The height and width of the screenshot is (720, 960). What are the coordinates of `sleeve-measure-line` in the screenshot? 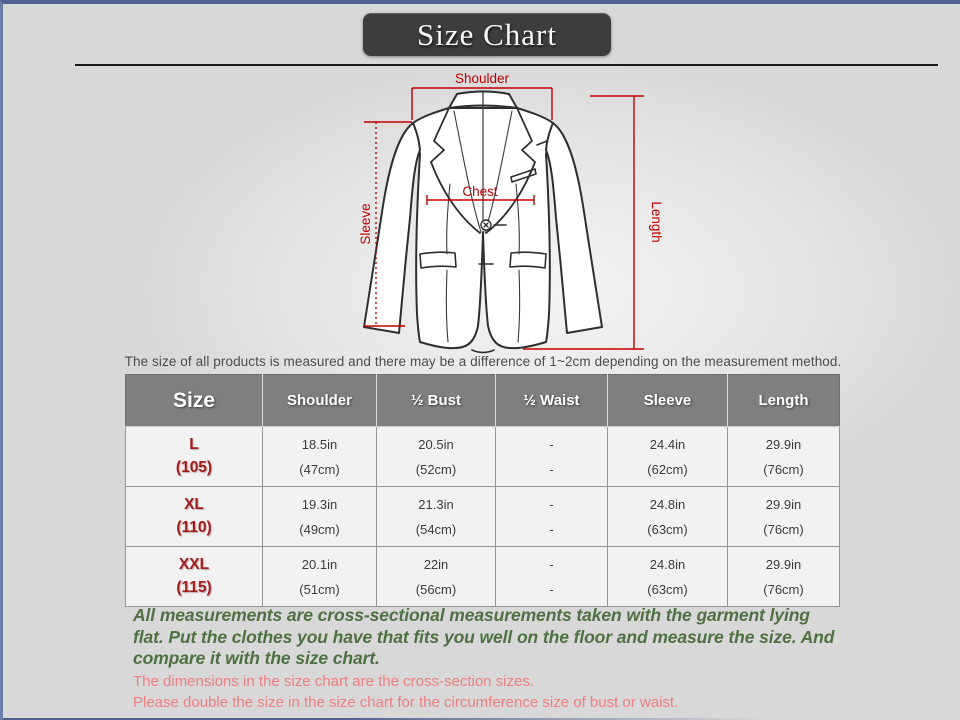 It's located at (388, 224).